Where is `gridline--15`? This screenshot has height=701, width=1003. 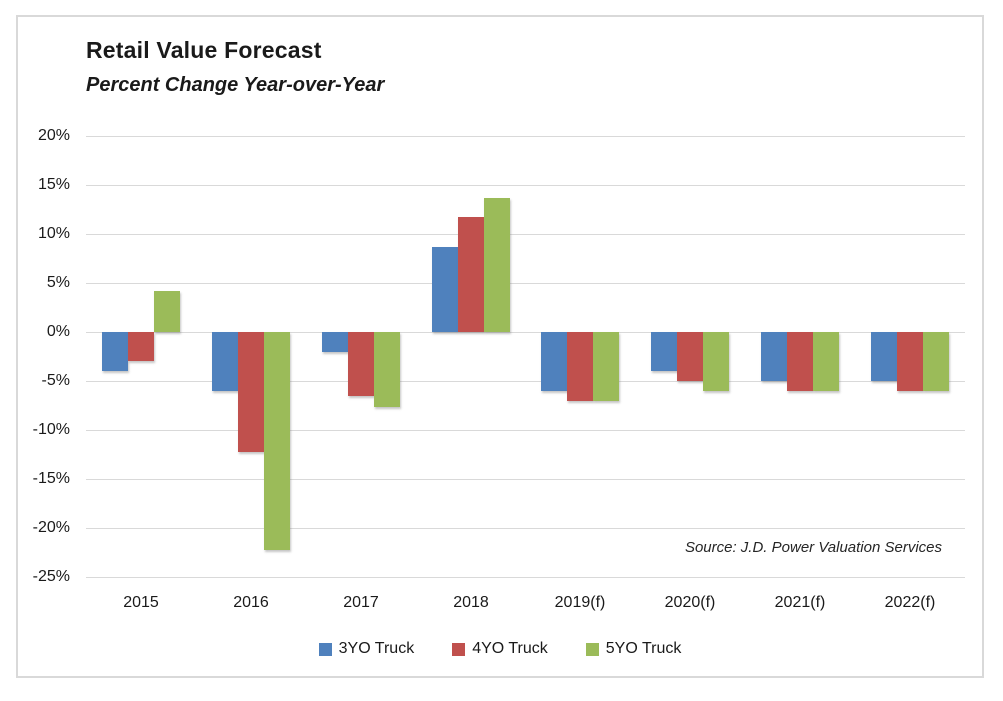
gridline--15 is located at coordinates (525, 479).